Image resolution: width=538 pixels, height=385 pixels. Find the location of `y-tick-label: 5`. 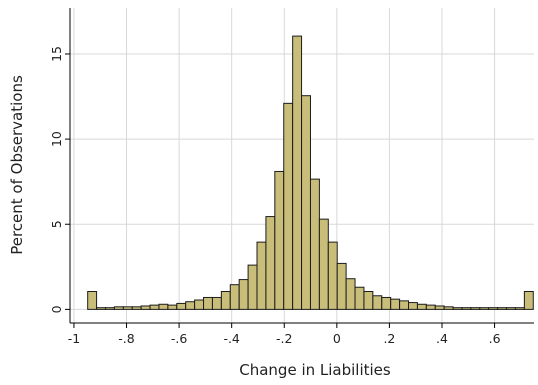

y-tick-label: 5 is located at coordinates (56, 224).